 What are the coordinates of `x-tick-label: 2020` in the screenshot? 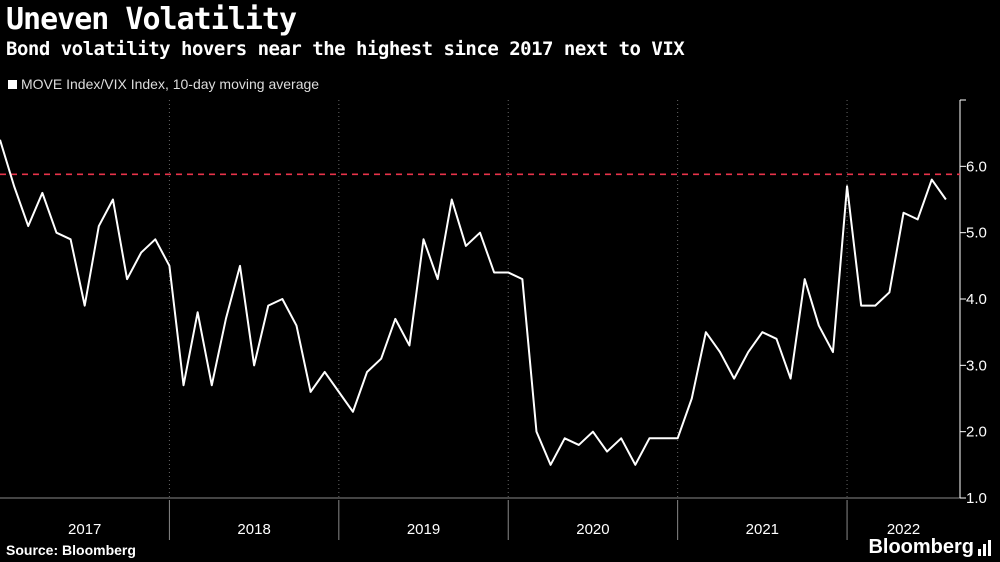 It's located at (592, 529).